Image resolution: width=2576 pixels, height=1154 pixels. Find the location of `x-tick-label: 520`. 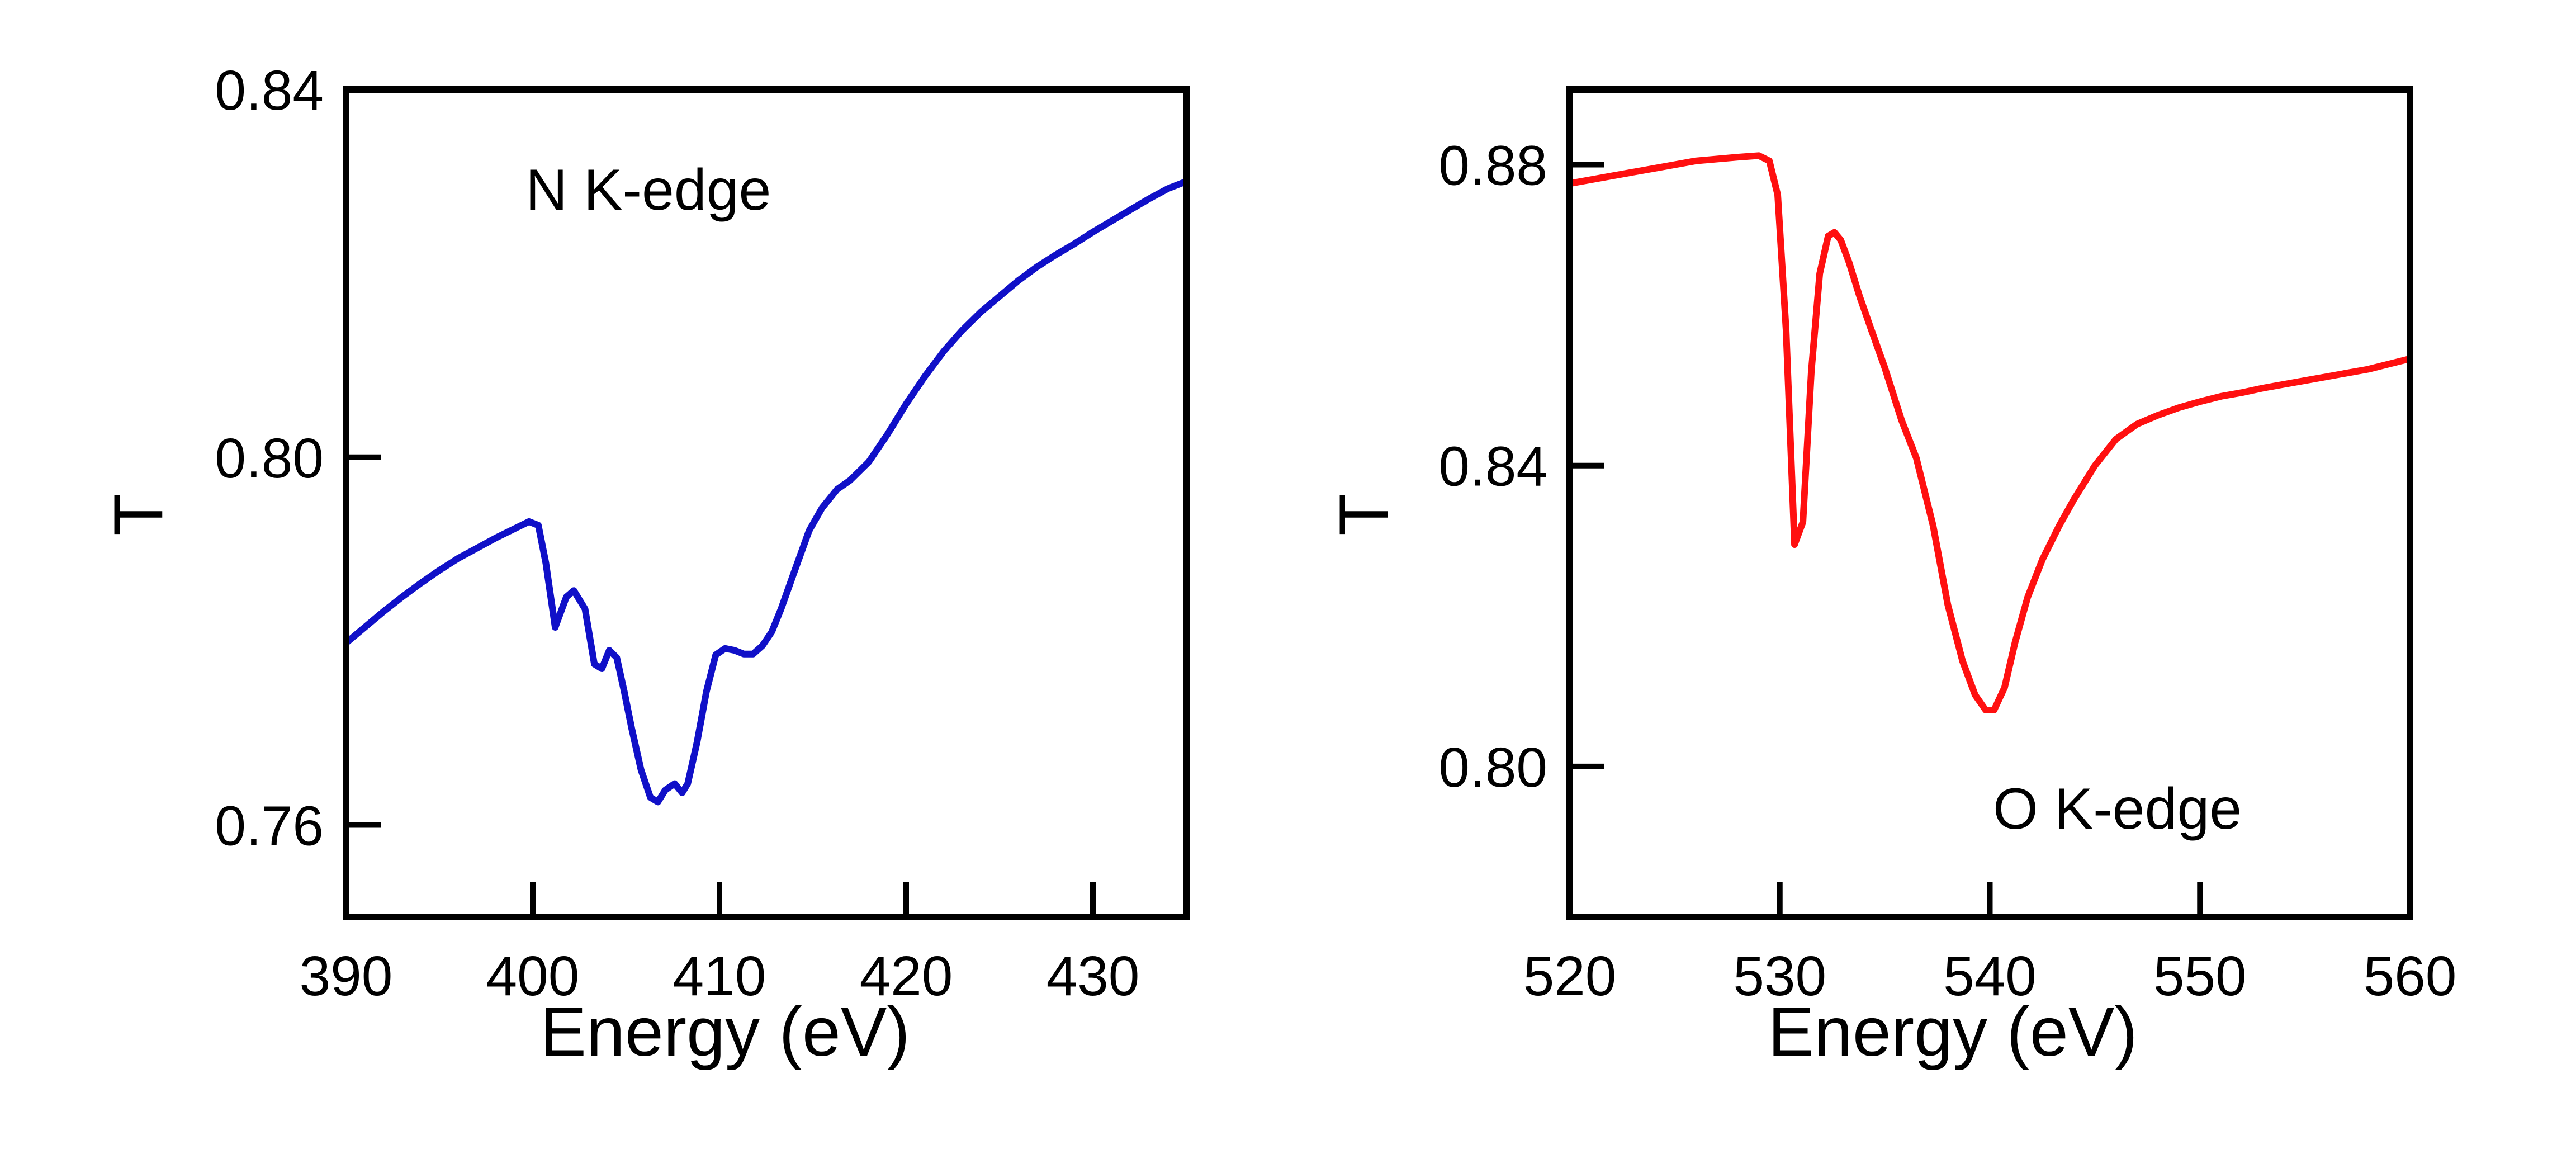

x-tick-label: 520 is located at coordinates (1570, 976).